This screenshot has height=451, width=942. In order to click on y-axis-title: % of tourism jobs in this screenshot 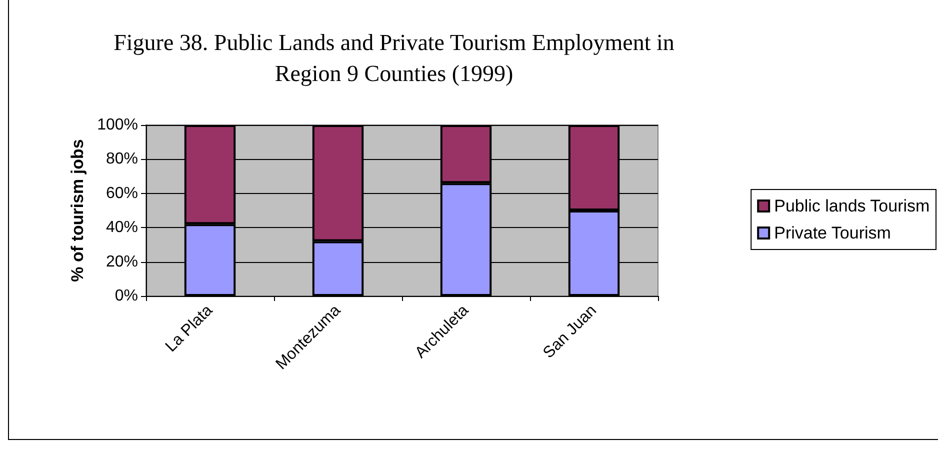, I will do `click(78, 210)`.